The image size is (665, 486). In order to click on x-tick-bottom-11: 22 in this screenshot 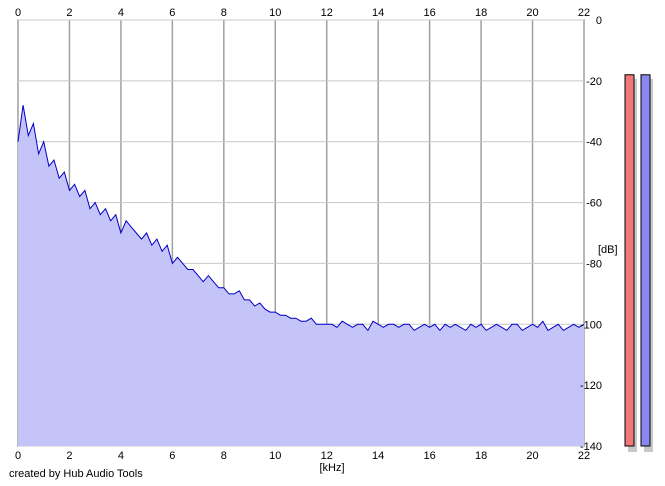, I will do `click(584, 456)`.